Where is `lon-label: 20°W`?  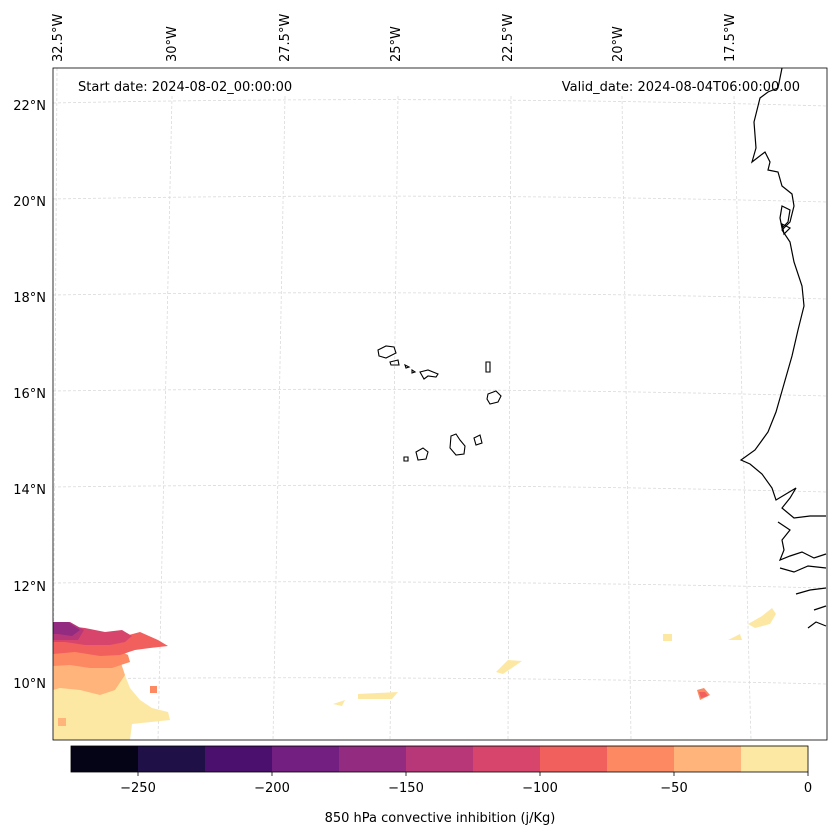
lon-label: 20°W is located at coordinates (618, 44).